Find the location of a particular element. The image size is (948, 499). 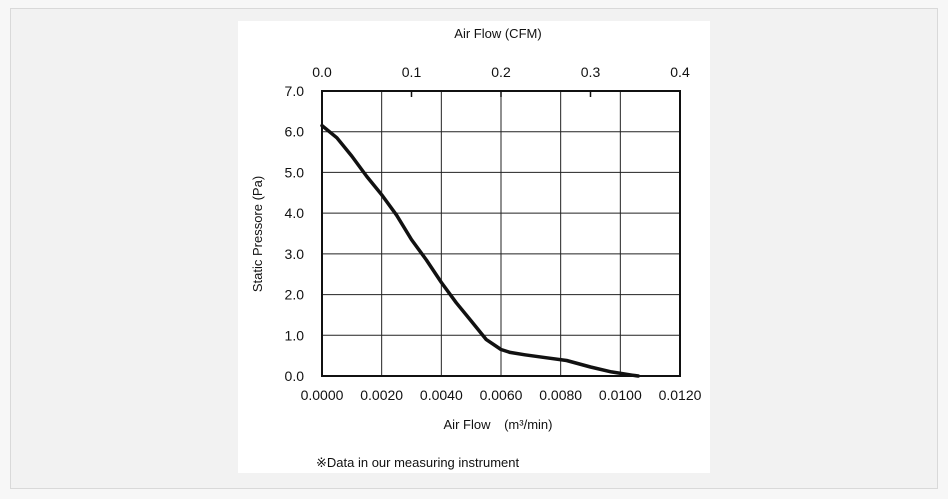

y-tick-label: 6.0 is located at coordinates (295, 132).